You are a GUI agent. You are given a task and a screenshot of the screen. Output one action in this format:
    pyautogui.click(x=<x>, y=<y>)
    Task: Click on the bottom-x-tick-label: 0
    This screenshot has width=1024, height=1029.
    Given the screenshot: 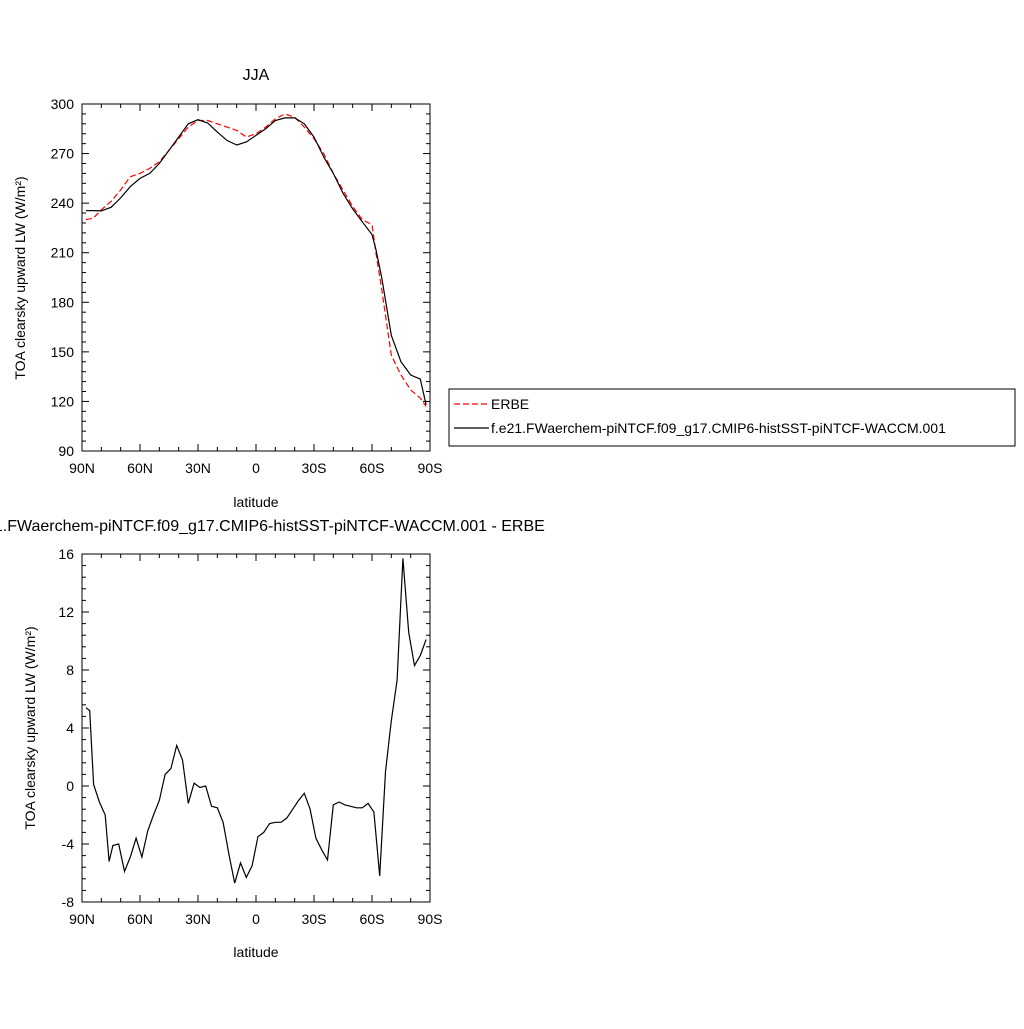 What is the action you would take?
    pyautogui.click(x=256, y=919)
    